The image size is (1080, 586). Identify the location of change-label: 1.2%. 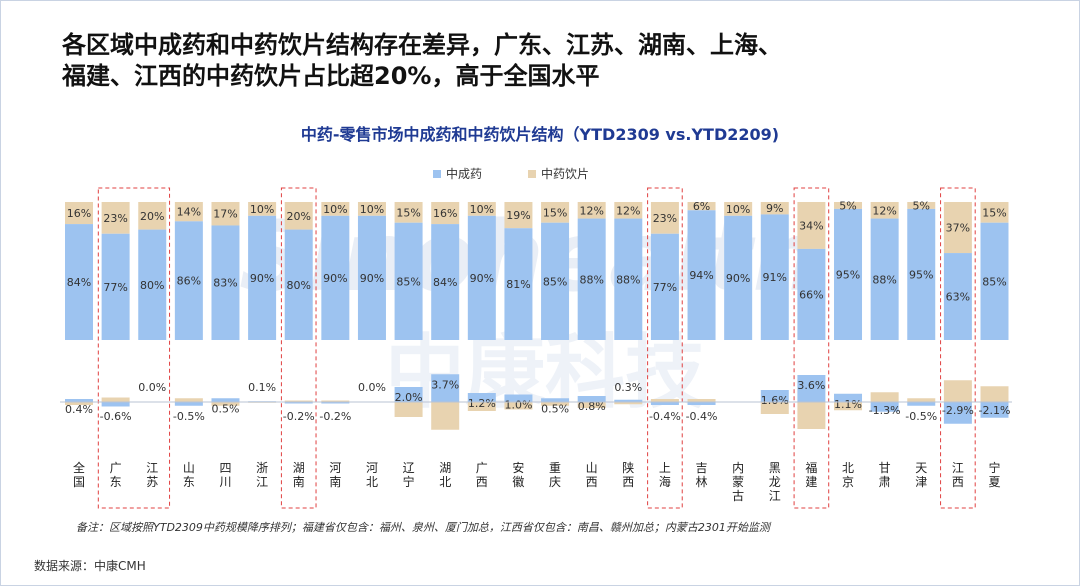
(482, 403).